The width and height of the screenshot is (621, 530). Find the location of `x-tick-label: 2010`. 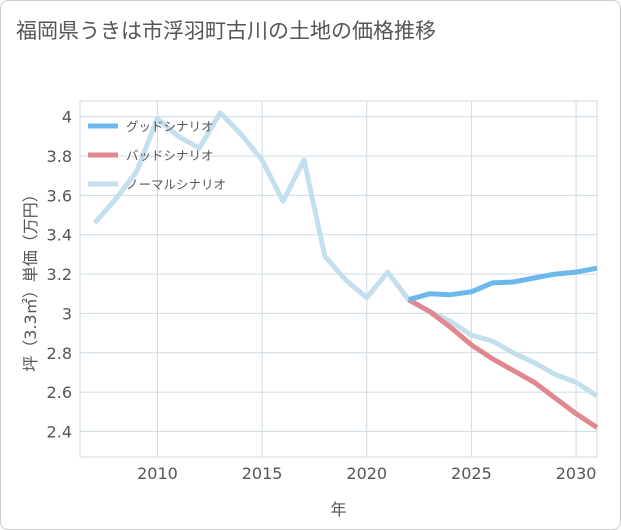

x-tick-label: 2010 is located at coordinates (157, 473).